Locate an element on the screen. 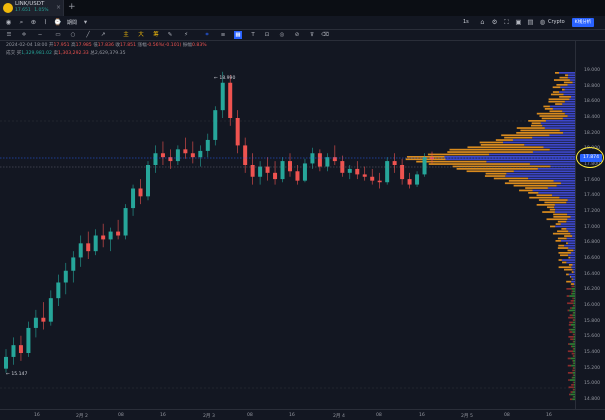  line-icon: ╱ is located at coordinates (88, 35).